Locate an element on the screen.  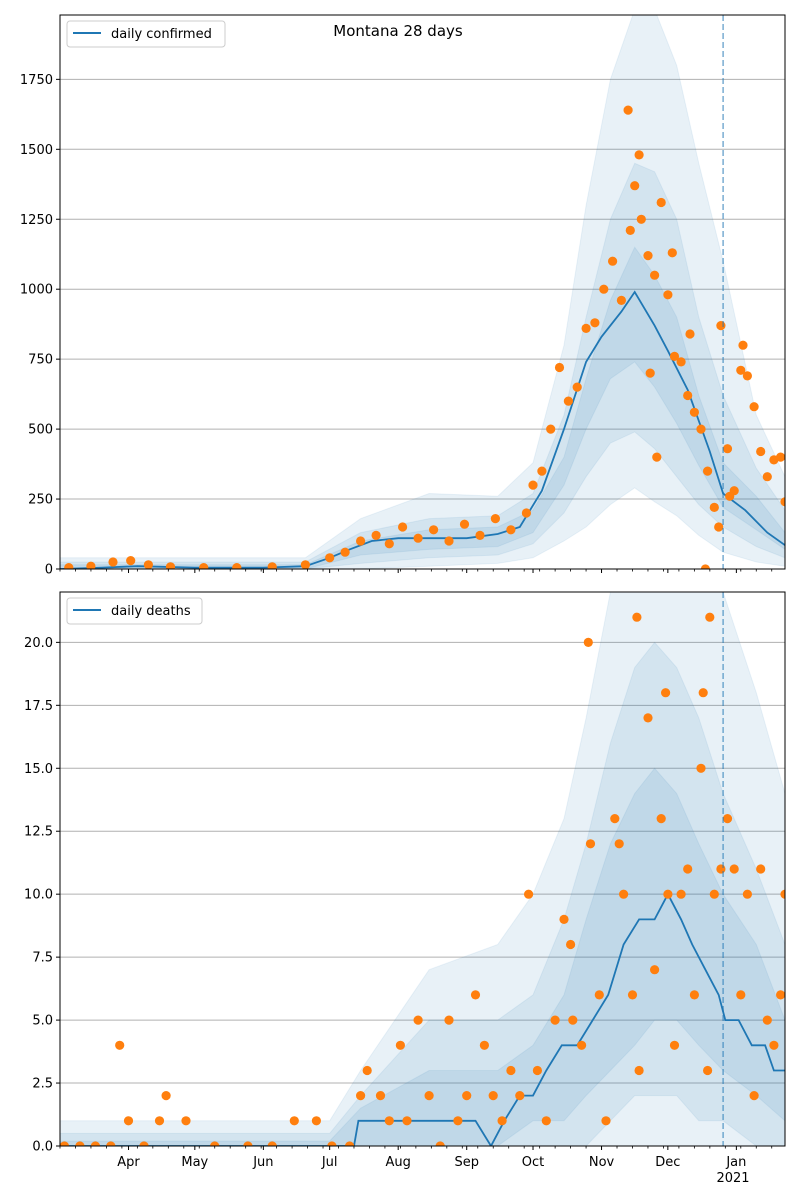
bottom-x-tick-label: Nov is located at coordinates (602, 1162).